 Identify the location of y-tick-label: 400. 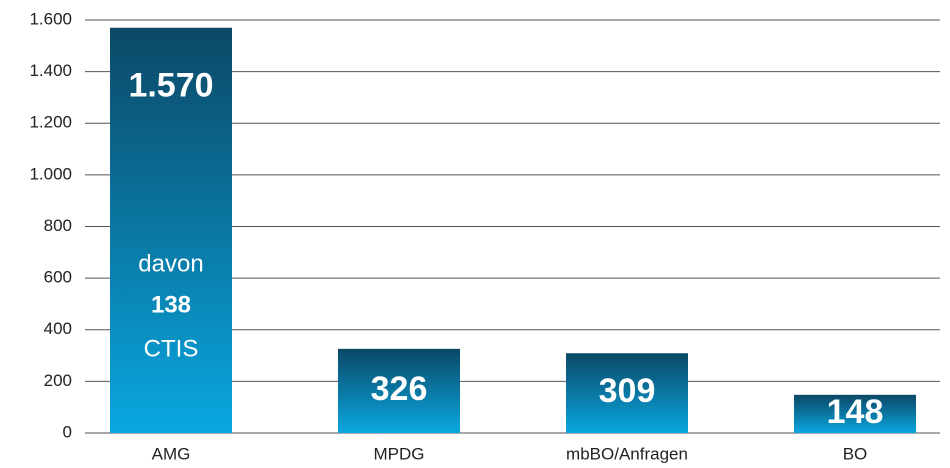
(58, 328).